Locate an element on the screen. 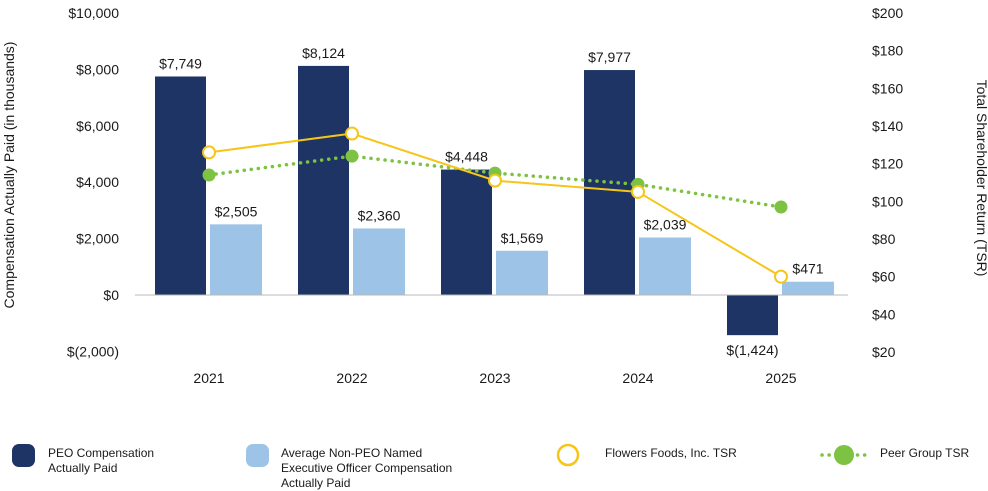 The height and width of the screenshot is (491, 988). peo-data-label: $7,977 is located at coordinates (609, 57).